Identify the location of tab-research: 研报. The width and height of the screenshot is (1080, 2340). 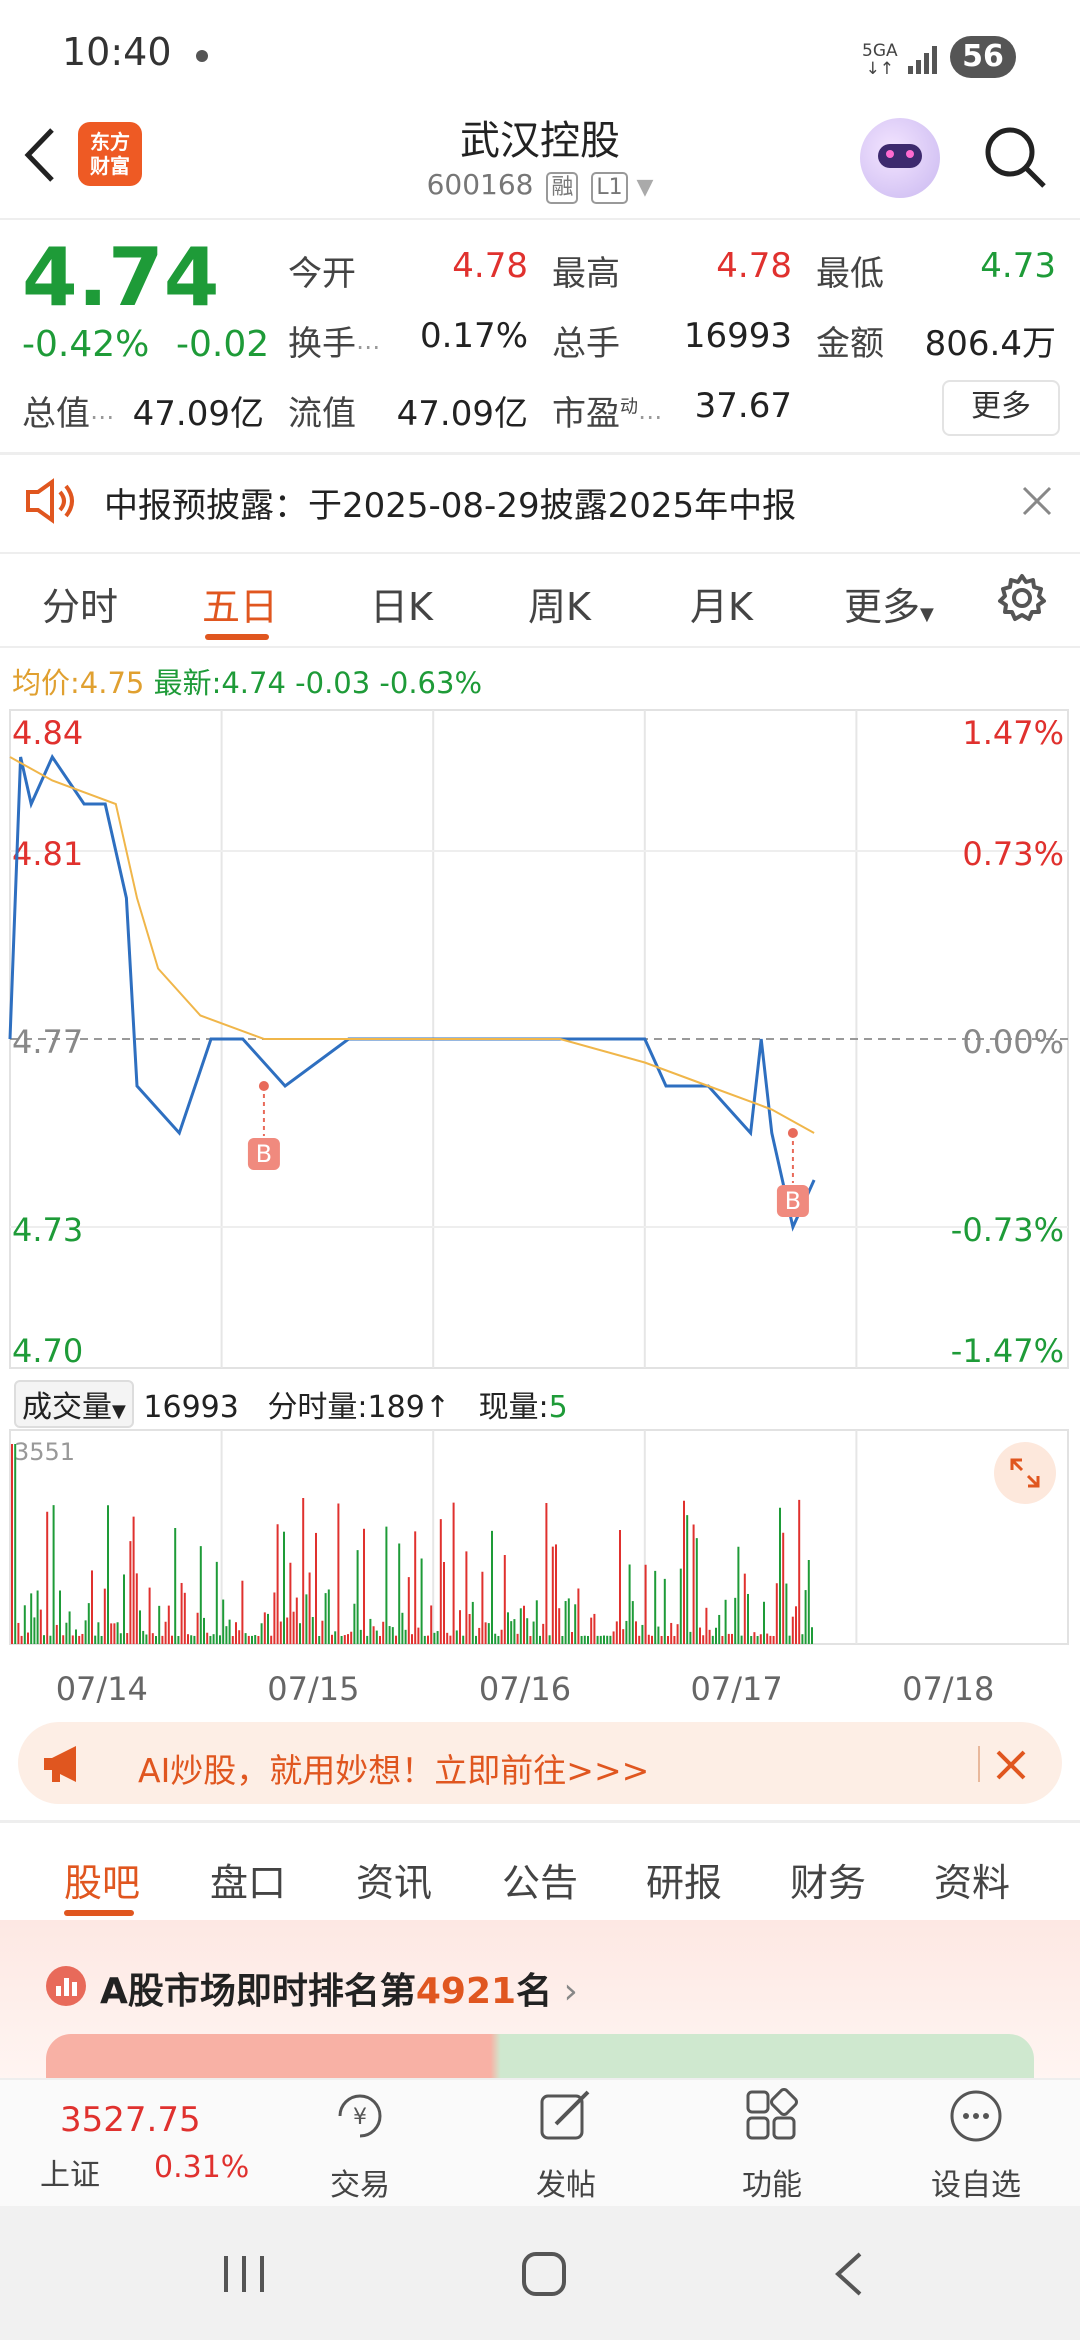
(684, 1883).